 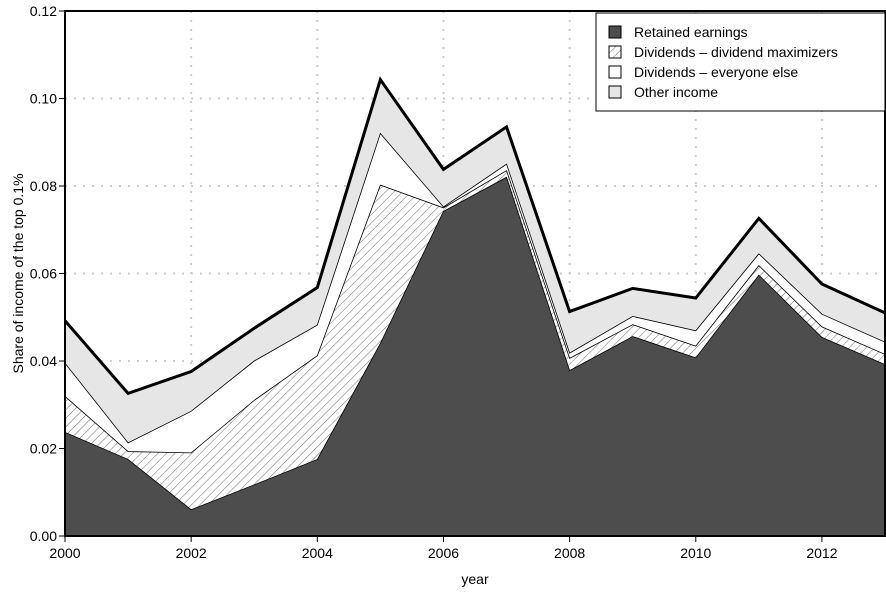 I want to click on x-tick-label: 2002, so click(x=191, y=553).